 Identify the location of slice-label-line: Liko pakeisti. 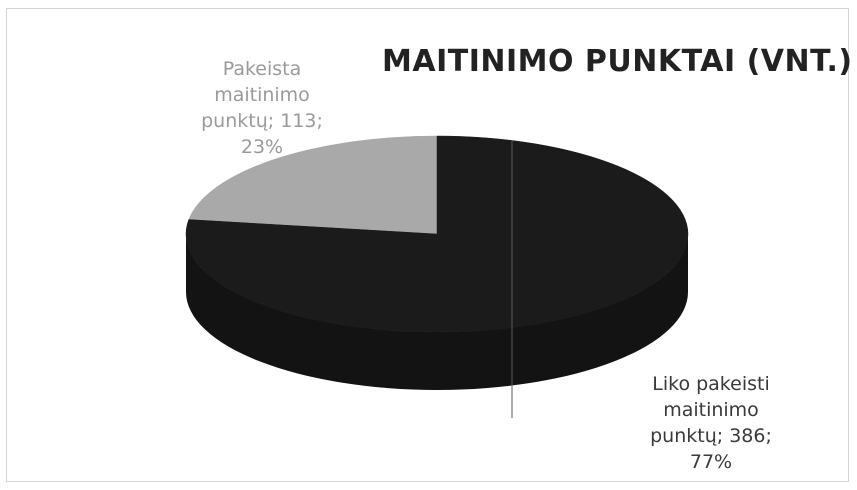
(711, 384).